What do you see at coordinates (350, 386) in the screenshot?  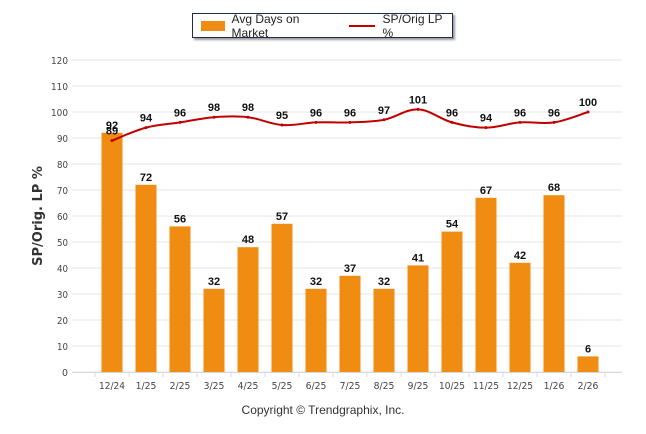 I see `x-tick-label: 7/25` at bounding box center [350, 386].